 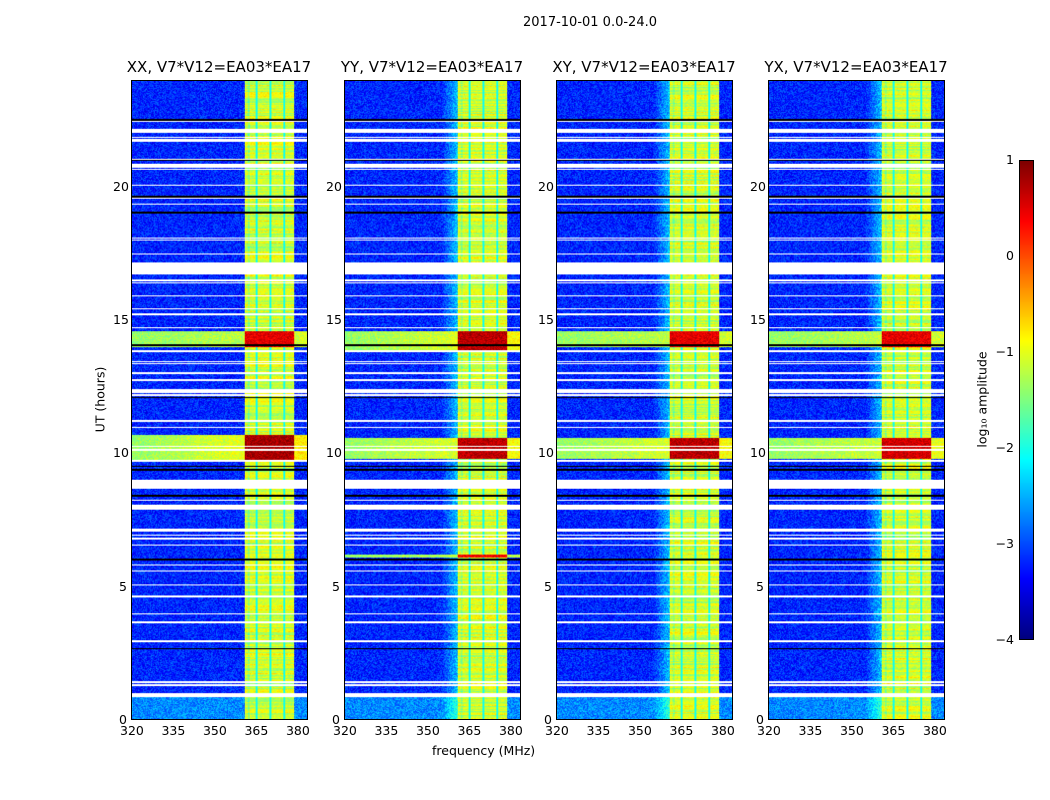 What do you see at coordinates (432, 67) in the screenshot?
I see `panel-title: YY, V7*V12=EA03*EA17` at bounding box center [432, 67].